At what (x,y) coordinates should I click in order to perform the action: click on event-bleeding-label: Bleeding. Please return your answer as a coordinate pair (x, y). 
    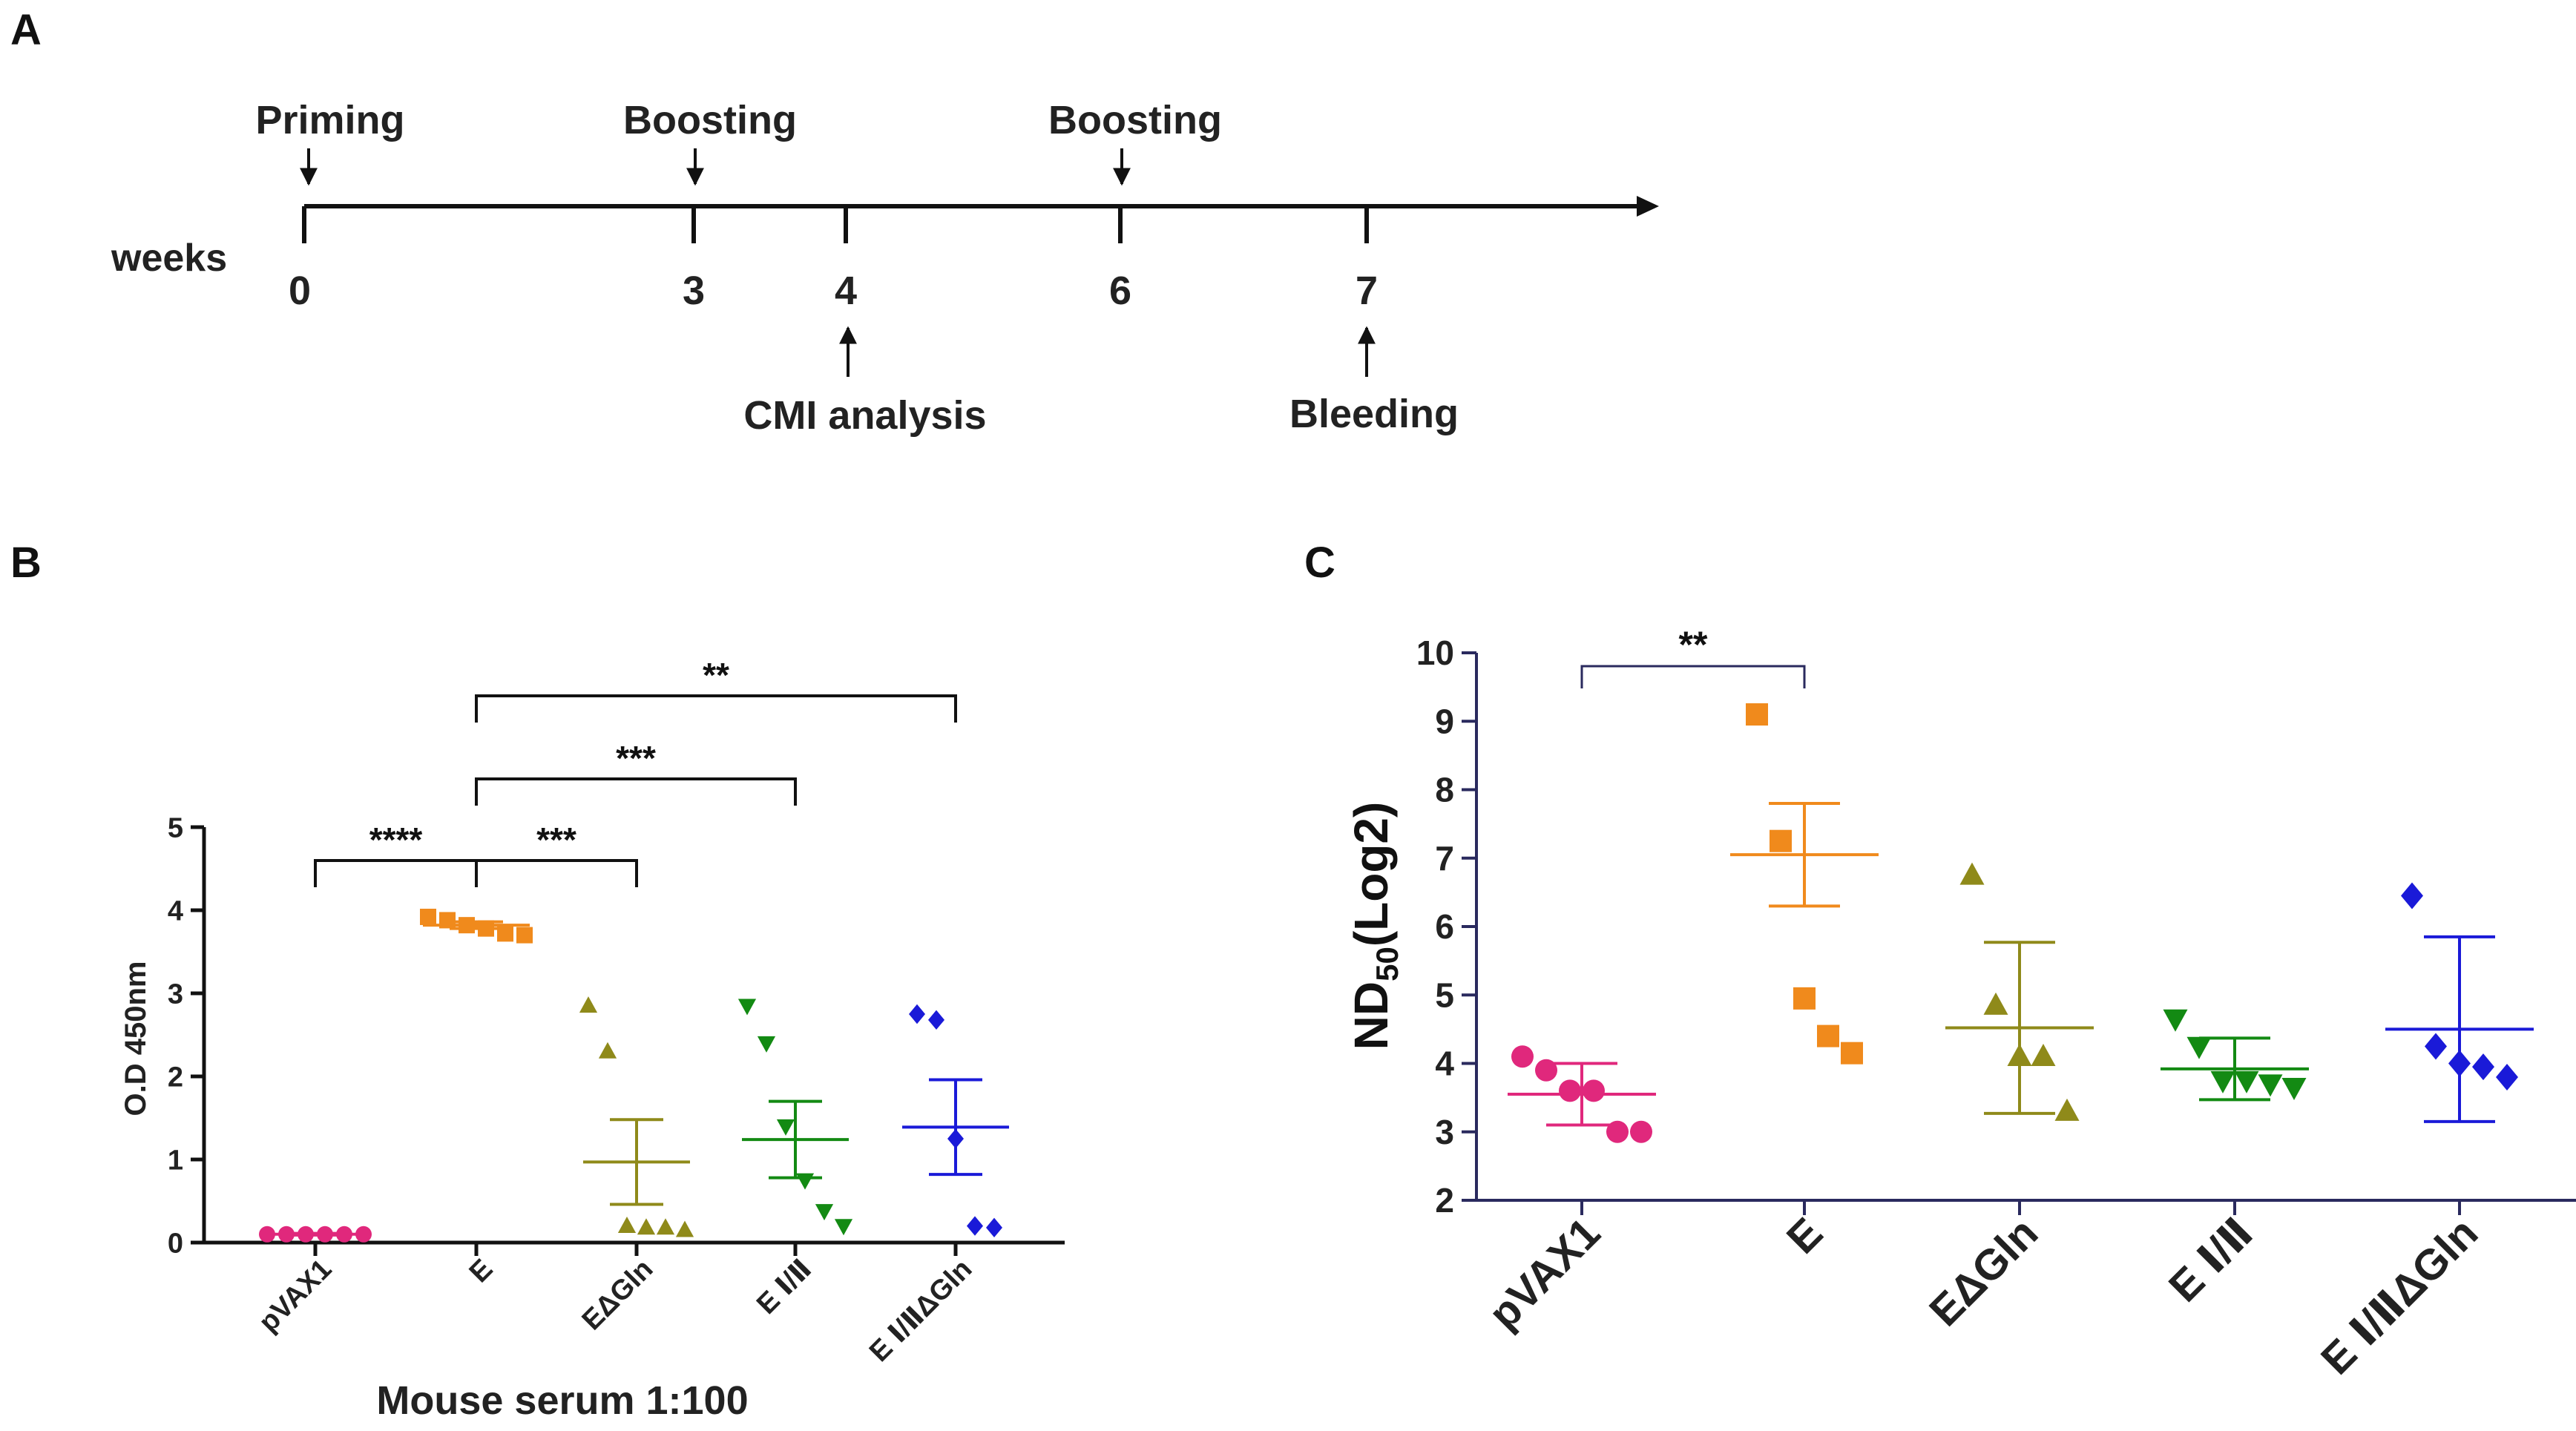
    Looking at the image, I should click on (1374, 414).